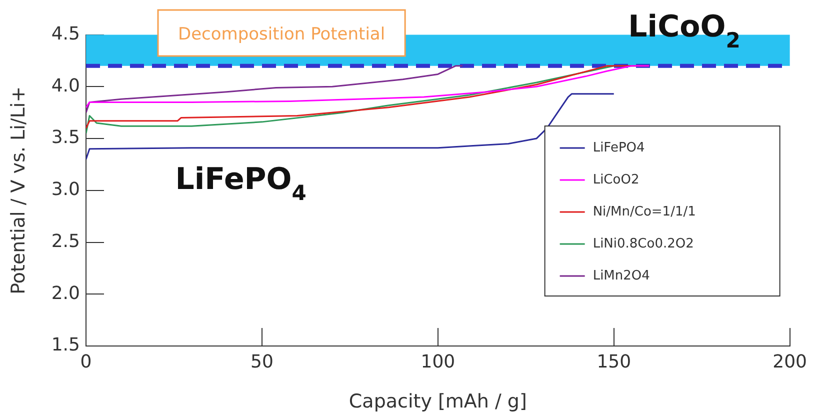 This screenshot has height=418, width=831. Describe the element at coordinates (65, 189) in the screenshot. I see `y-tick-label: 3.0` at that location.